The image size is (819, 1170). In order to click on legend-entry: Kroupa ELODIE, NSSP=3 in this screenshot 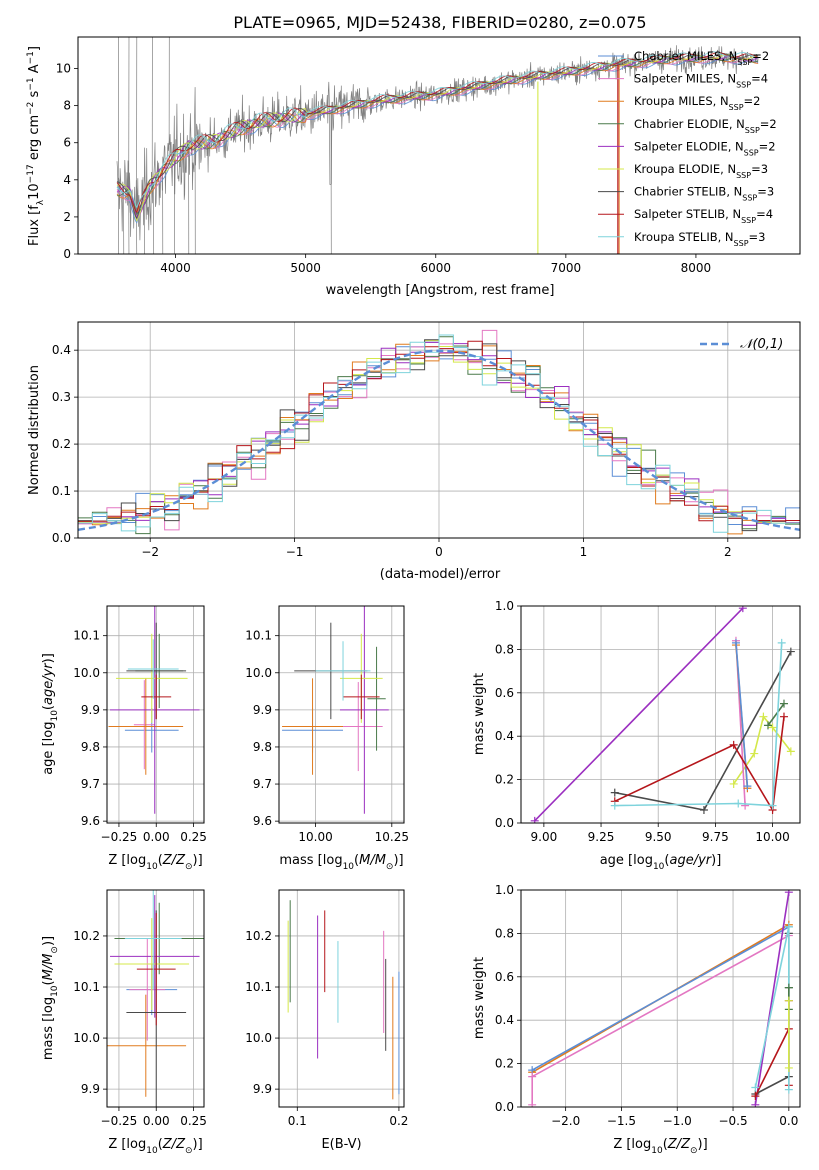, I will do `click(701, 171)`.